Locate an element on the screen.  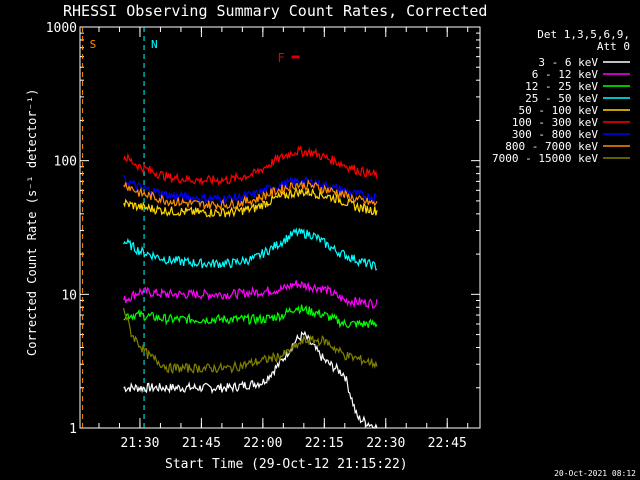
flag-label-F: F is located at coordinates (281, 58).